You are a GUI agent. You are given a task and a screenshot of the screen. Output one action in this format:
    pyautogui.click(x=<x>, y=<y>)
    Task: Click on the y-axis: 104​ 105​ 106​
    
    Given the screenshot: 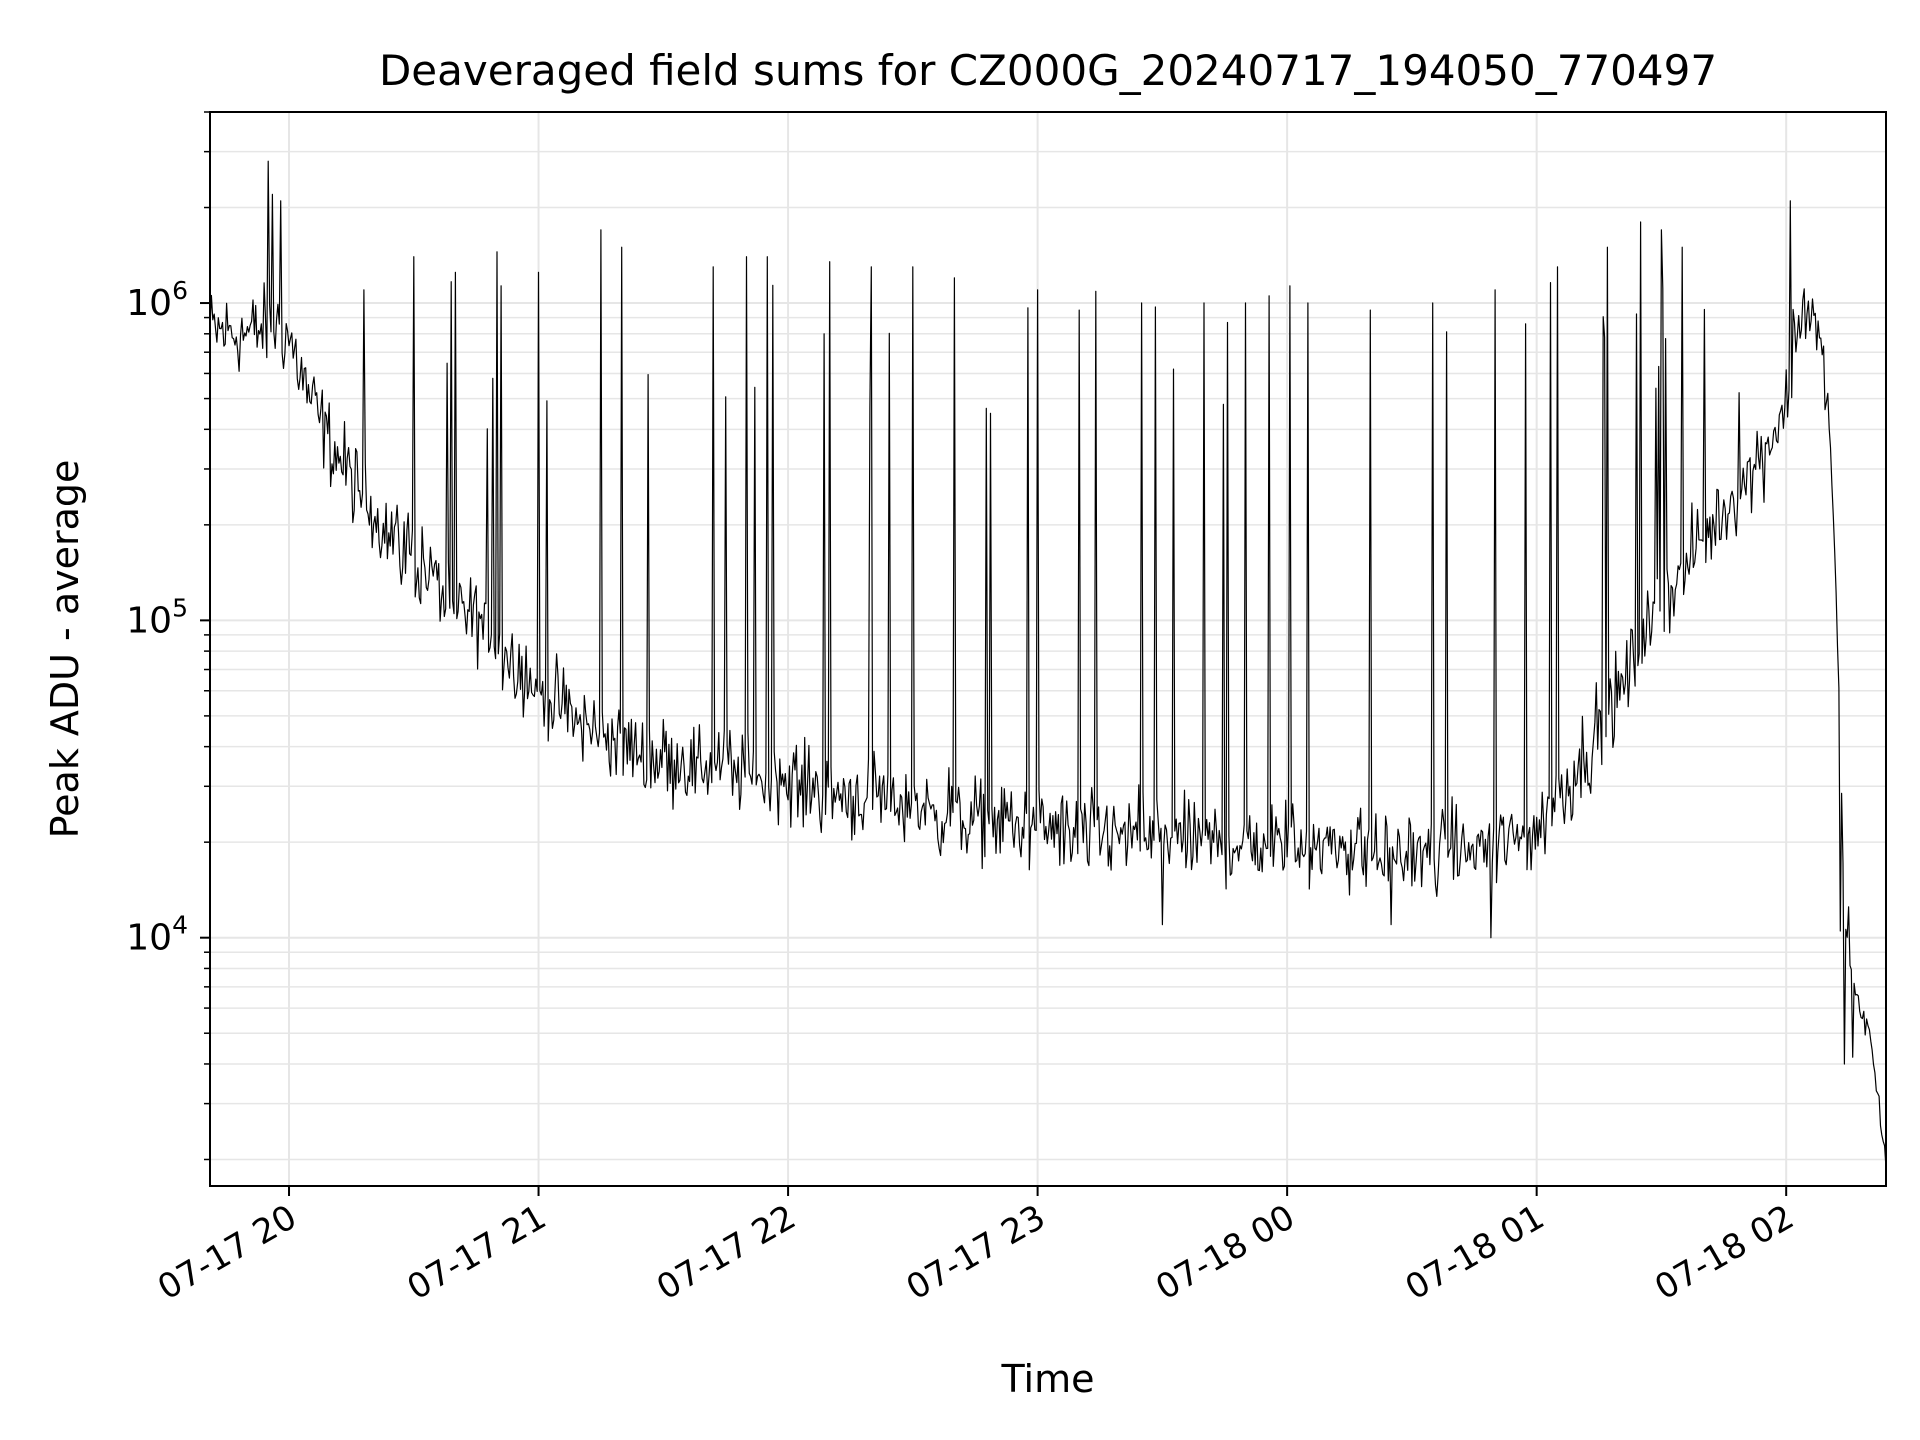 What is the action you would take?
    pyautogui.click(x=168, y=636)
    